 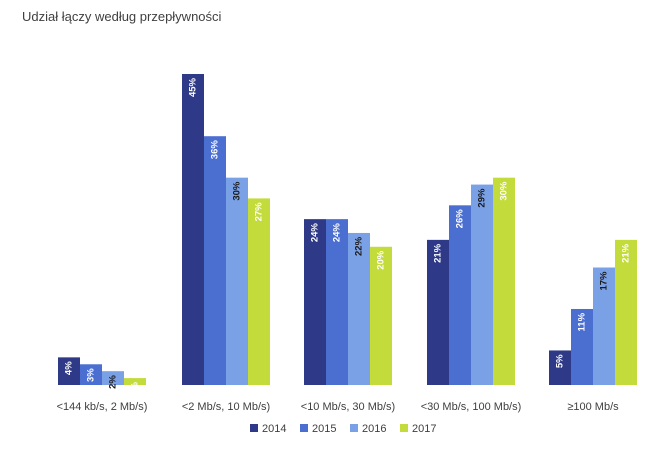 I want to click on bar-label-2014-0: 4%, so click(x=69, y=368).